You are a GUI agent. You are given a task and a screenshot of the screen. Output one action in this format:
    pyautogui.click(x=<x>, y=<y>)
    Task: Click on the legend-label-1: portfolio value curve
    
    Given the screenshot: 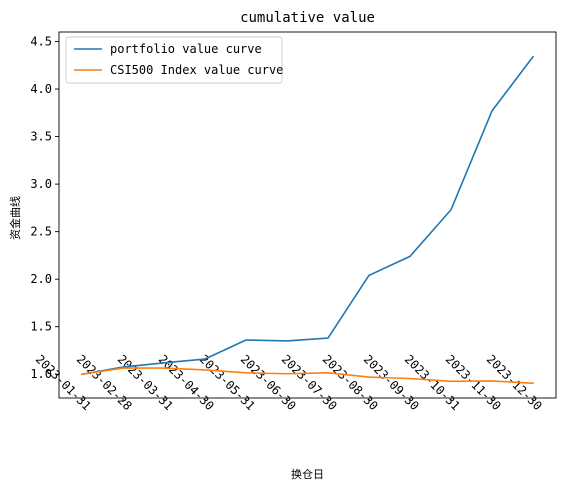 What is the action you would take?
    pyautogui.click(x=186, y=49)
    